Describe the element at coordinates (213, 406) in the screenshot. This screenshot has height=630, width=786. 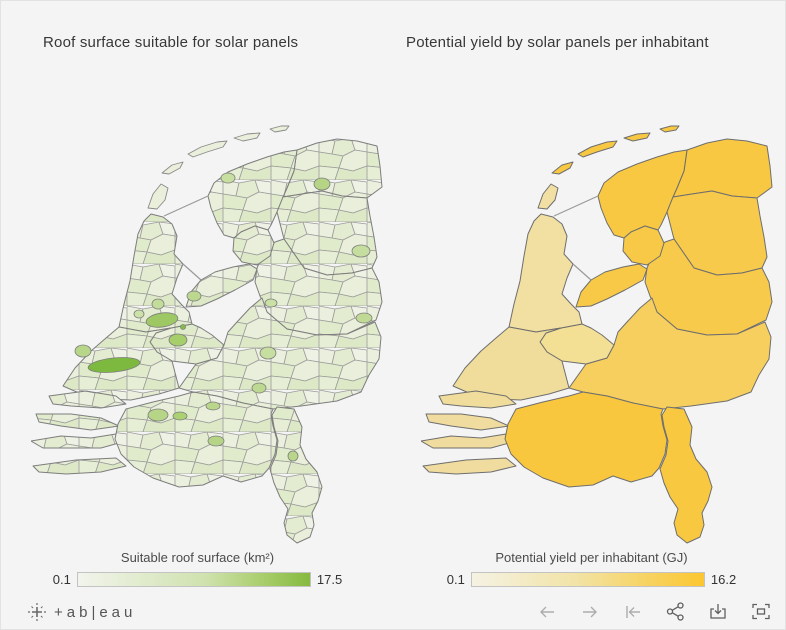
I see `municipality-den-bosch` at that location.